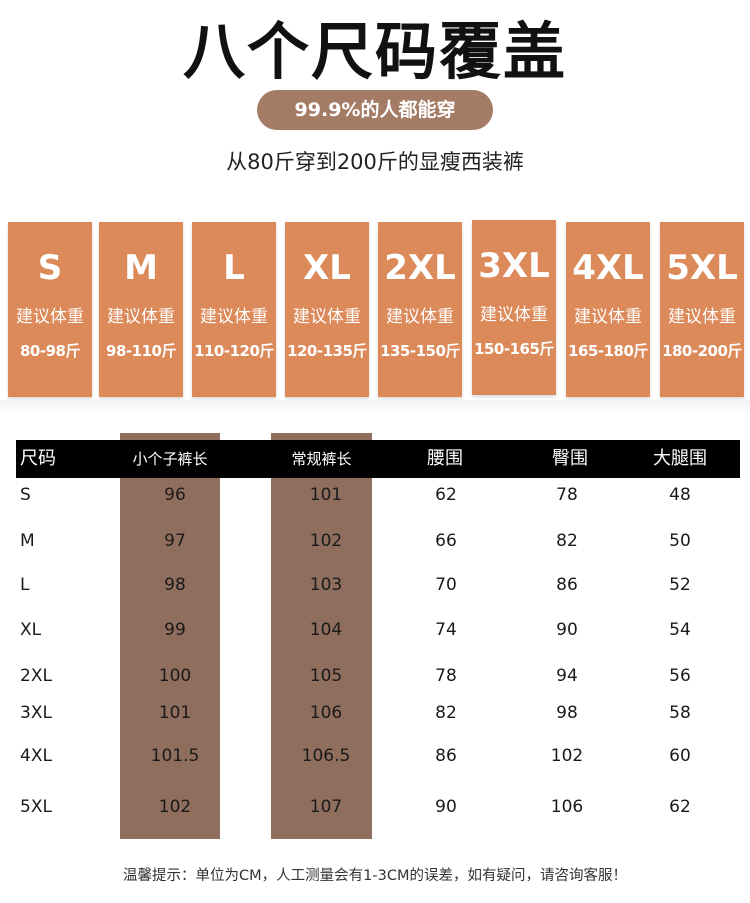 The image size is (750, 903). I want to click on size-cell: M, so click(27, 541).